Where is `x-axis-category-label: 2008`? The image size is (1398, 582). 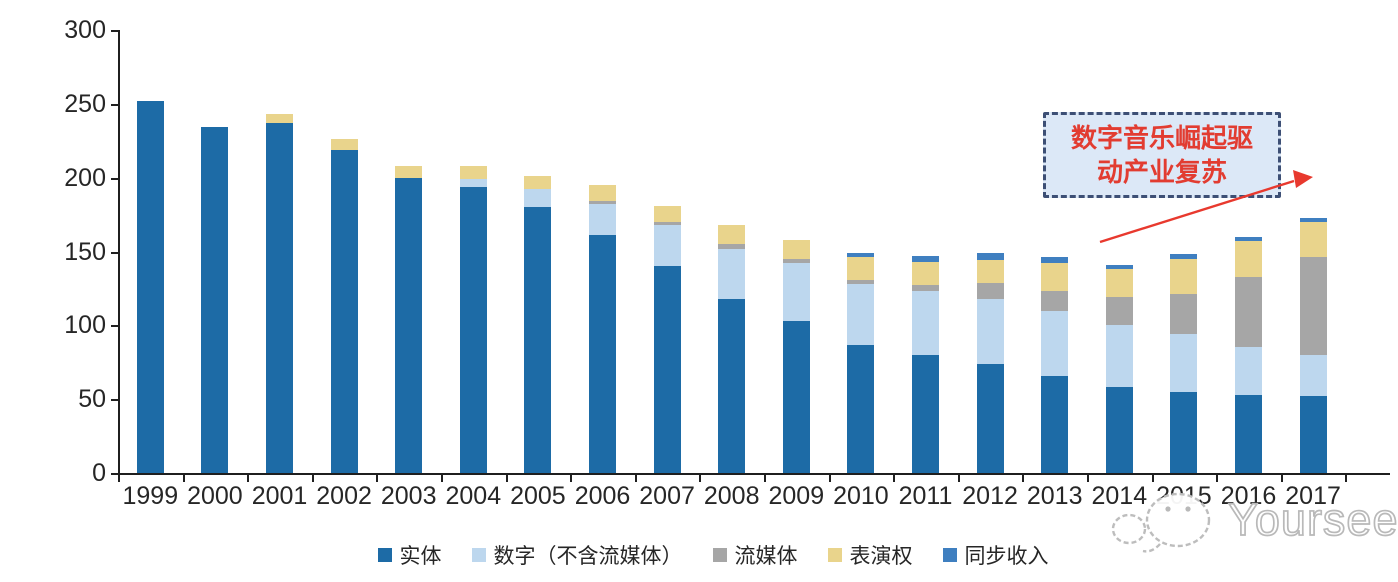 x-axis-category-label: 2008 is located at coordinates (731, 496).